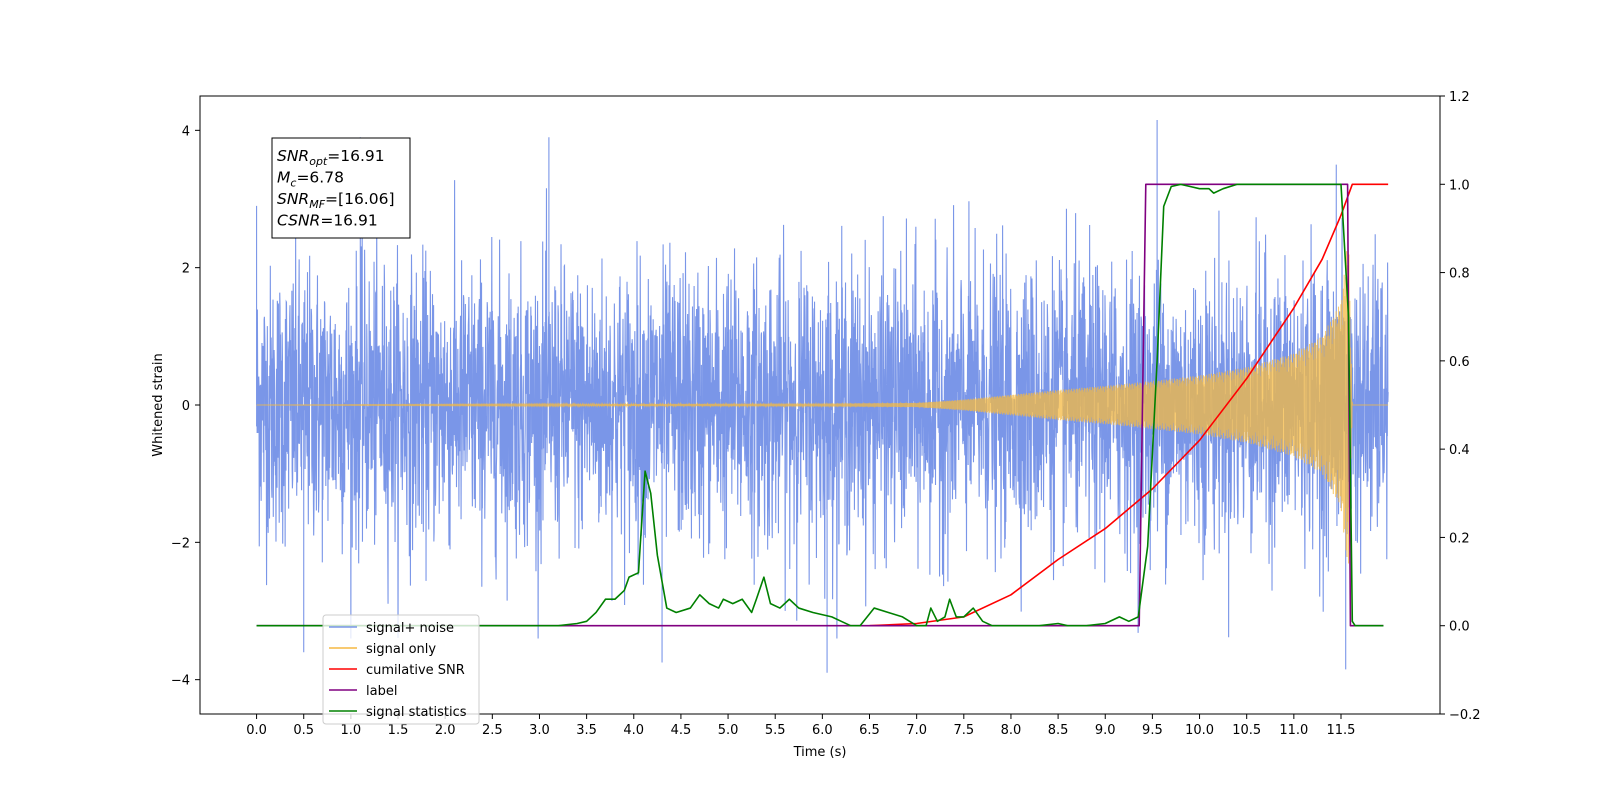  What do you see at coordinates (180, 543) in the screenshot?
I see `y-tick-label: −2` at bounding box center [180, 543].